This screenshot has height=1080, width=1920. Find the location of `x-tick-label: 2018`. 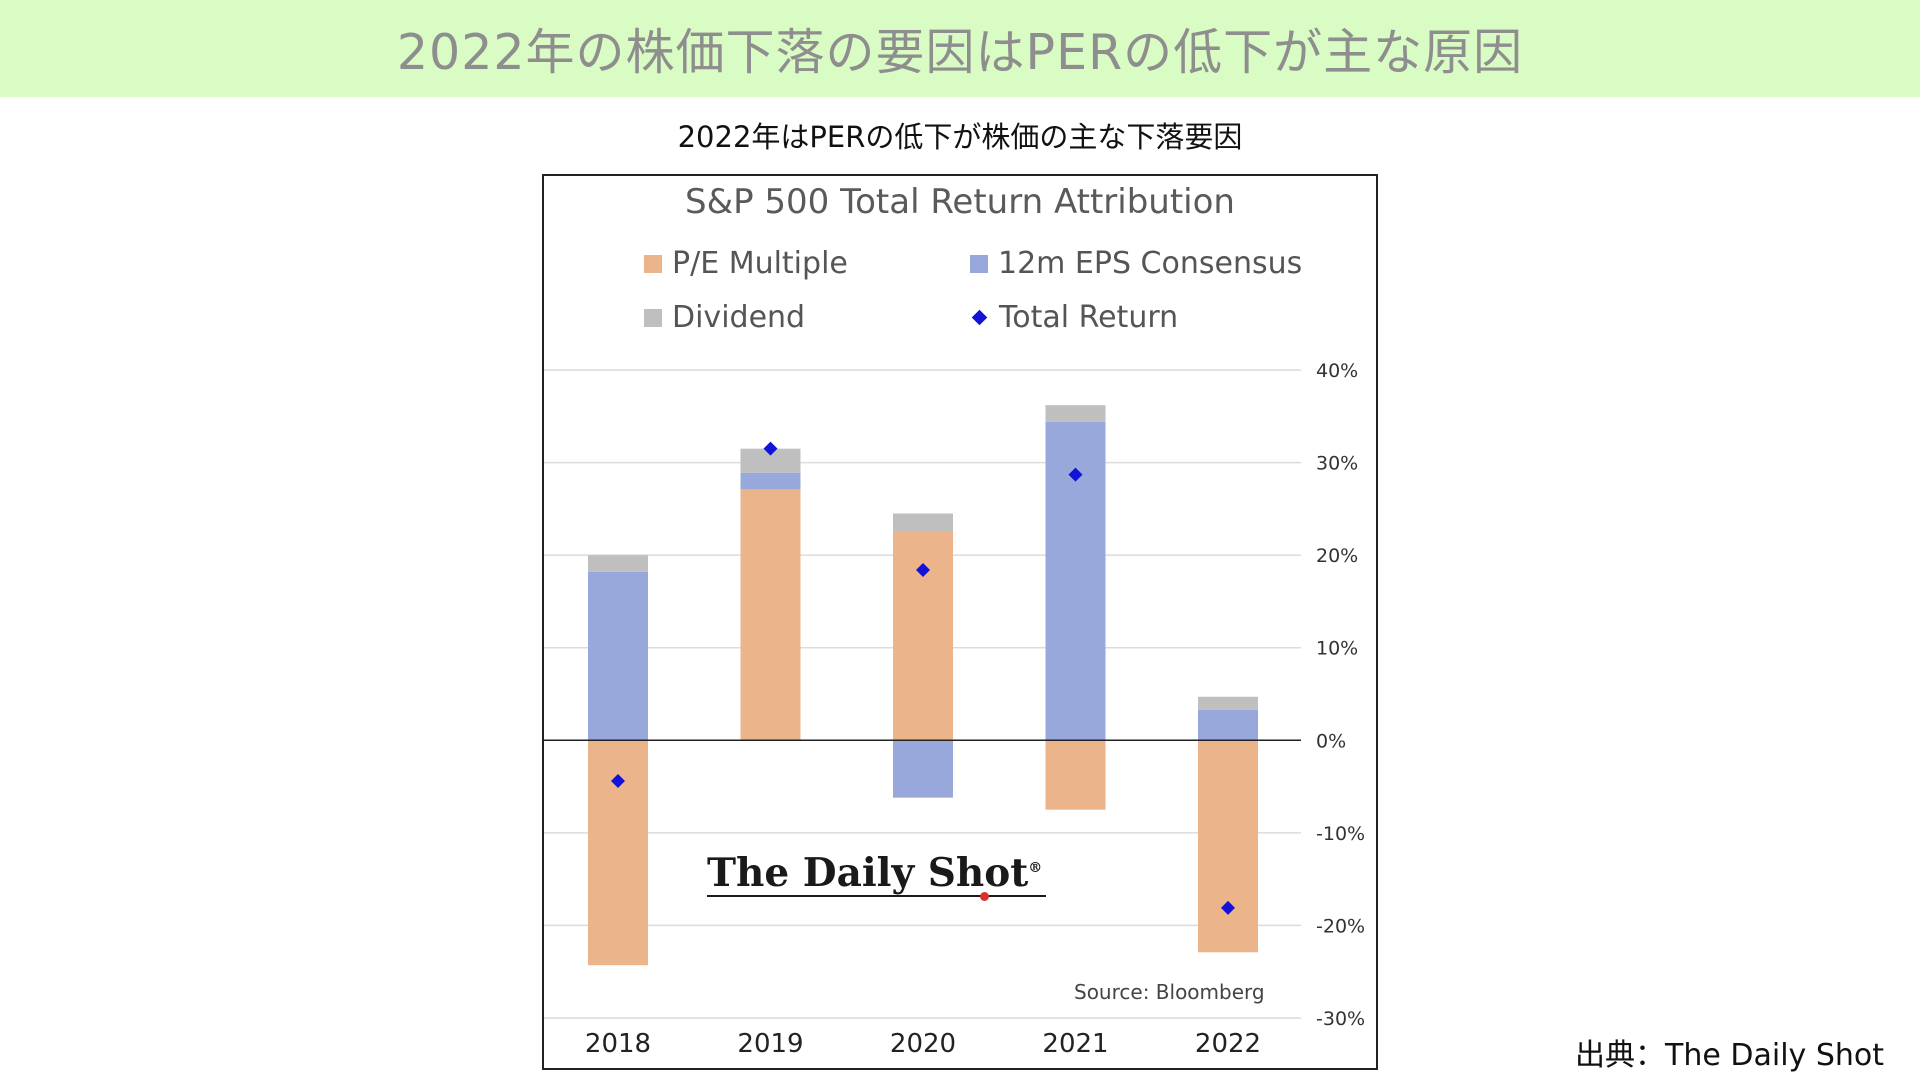

x-tick-label: 2018 is located at coordinates (618, 1044).